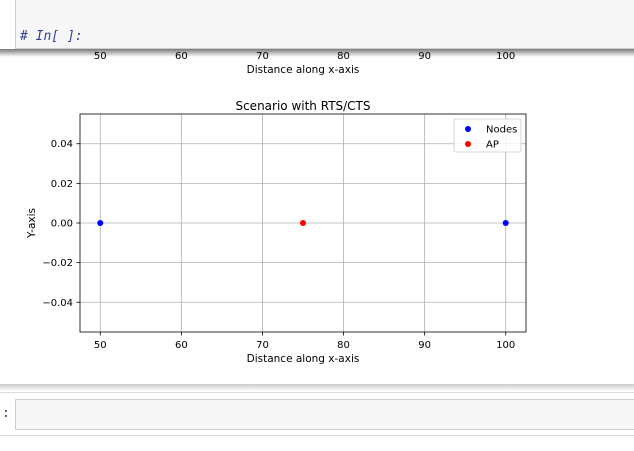  What do you see at coordinates (468, 129) in the screenshot?
I see `legend-marker-nodes` at bounding box center [468, 129].